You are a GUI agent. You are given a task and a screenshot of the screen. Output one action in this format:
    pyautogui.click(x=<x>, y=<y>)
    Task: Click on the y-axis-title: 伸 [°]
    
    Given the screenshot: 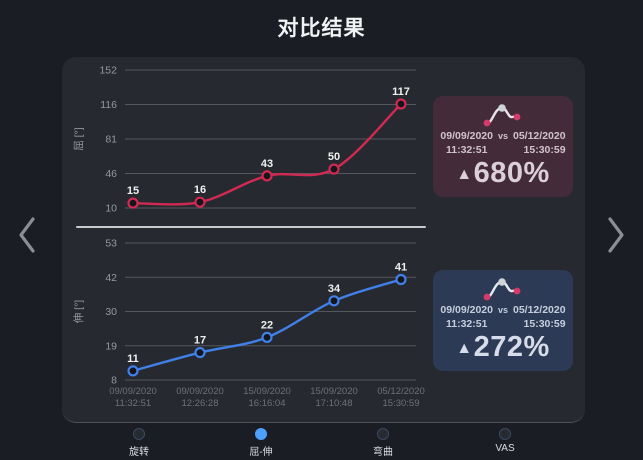 What is the action you would take?
    pyautogui.click(x=79, y=312)
    